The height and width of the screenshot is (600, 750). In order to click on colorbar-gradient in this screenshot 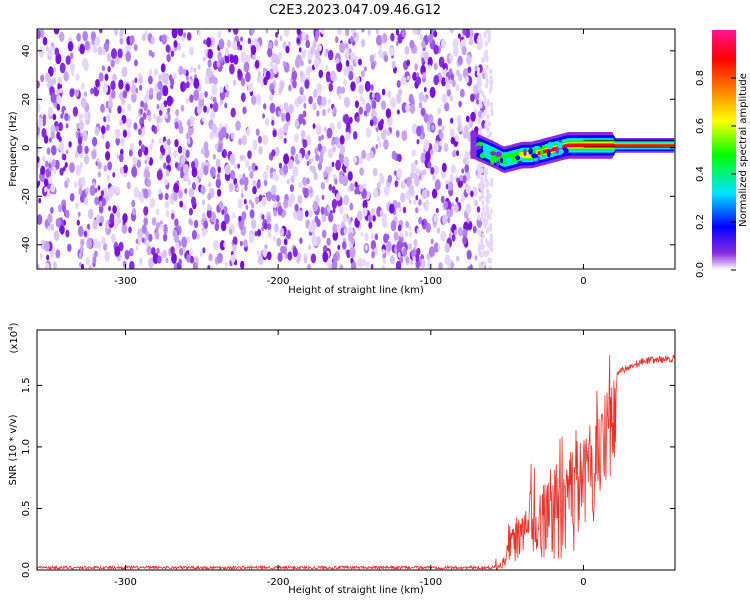, I will do `click(724, 150)`.